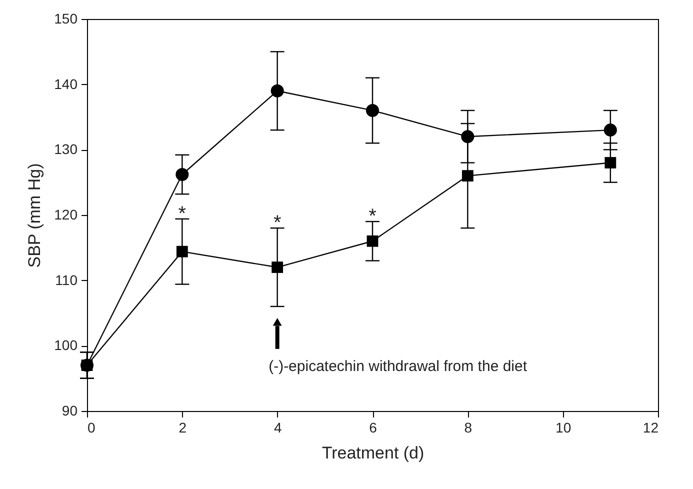 The width and height of the screenshot is (693, 489). I want to click on y-tick-label: 150, so click(66, 18).